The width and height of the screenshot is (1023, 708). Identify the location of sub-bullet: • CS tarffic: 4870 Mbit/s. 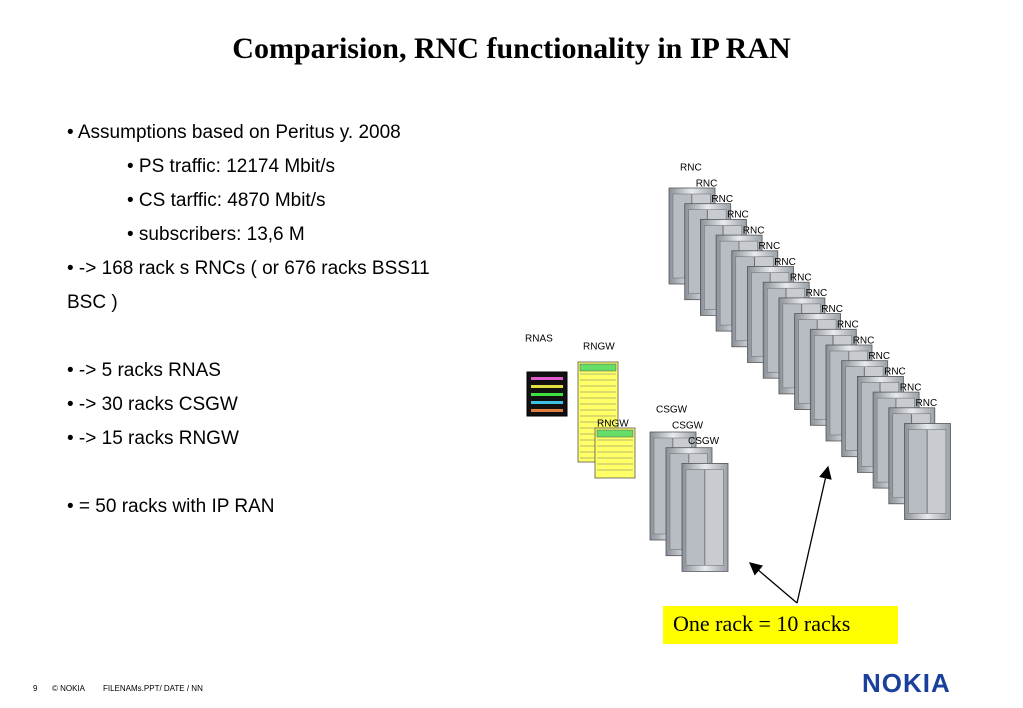
(226, 200).